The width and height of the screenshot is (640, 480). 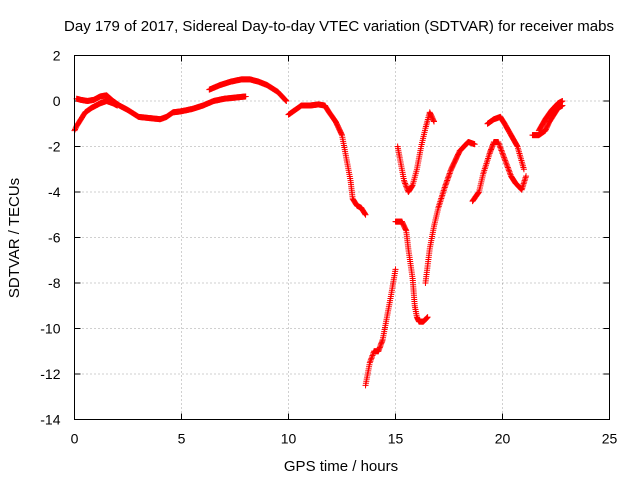 What do you see at coordinates (14, 238) in the screenshot?
I see `y-axis-label: SDTVAR / TECUs` at bounding box center [14, 238].